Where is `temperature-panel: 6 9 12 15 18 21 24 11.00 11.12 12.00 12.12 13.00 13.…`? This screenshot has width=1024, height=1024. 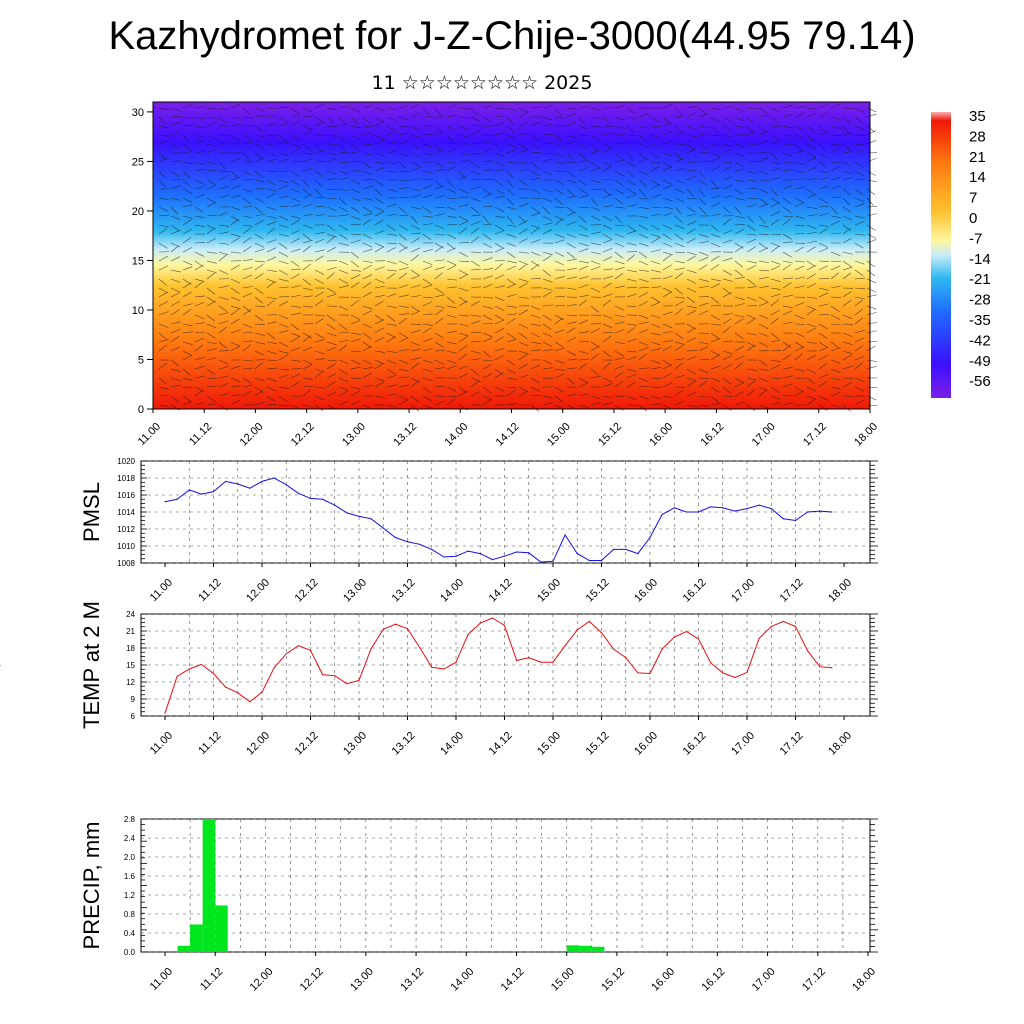 temperature-panel: 6 9 12 15 18 21 24 11.00 11.12 12.00 12.12 13.00 13.… is located at coordinates (439, 679).